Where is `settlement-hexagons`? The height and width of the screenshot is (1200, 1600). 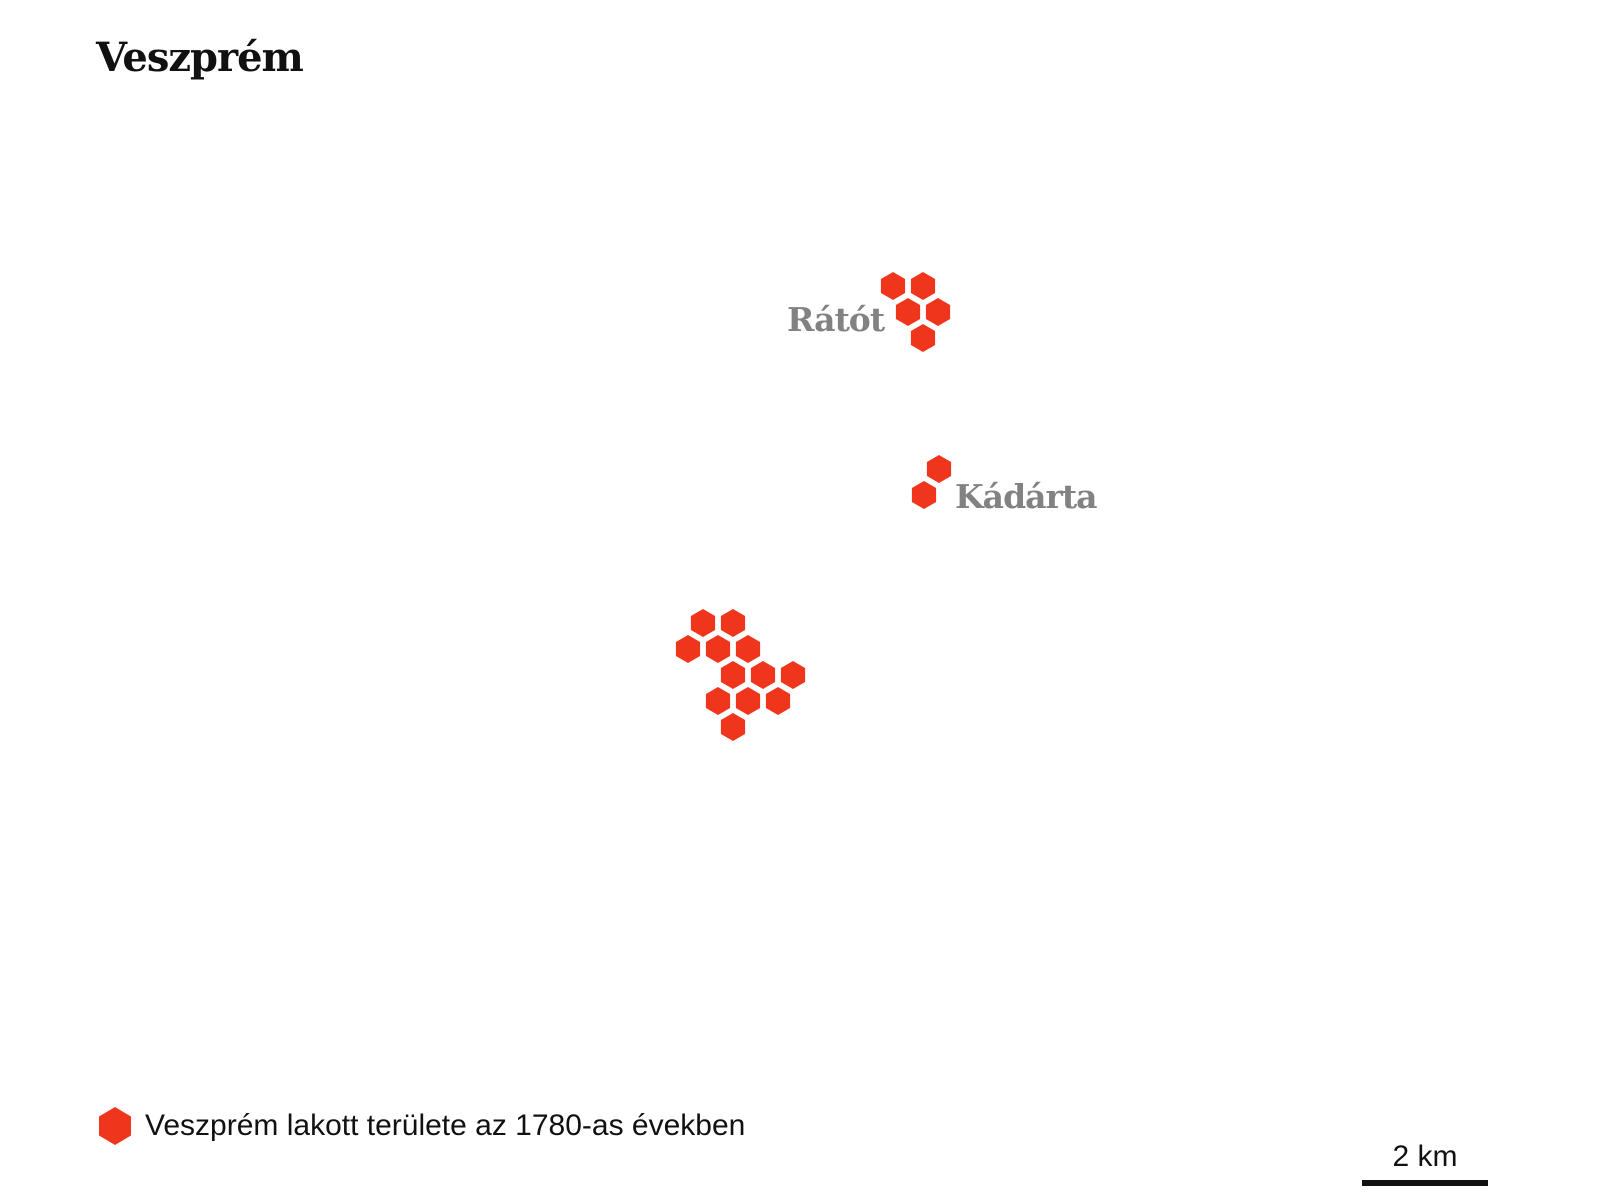
settlement-hexagons is located at coordinates (813, 506).